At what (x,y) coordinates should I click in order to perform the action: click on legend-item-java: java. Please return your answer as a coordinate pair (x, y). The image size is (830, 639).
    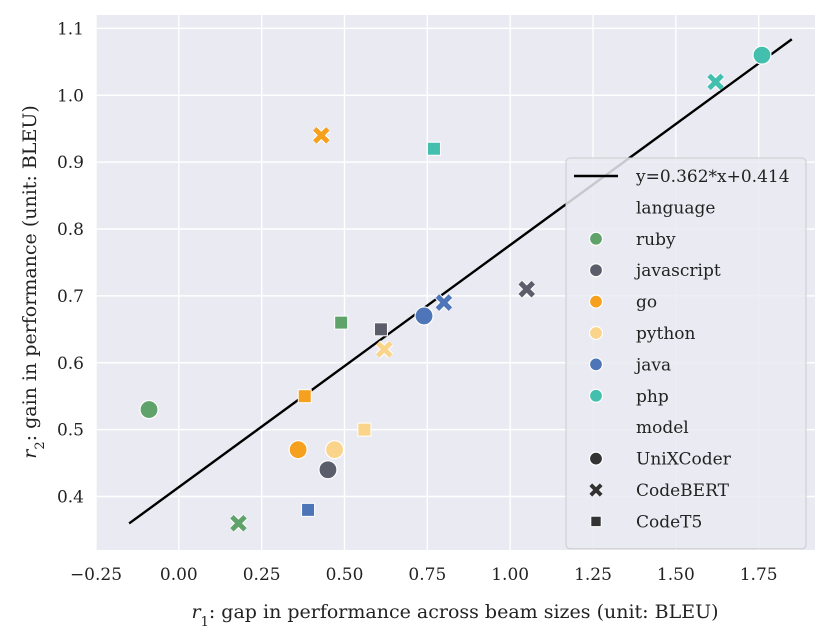
    Looking at the image, I should click on (629, 365).